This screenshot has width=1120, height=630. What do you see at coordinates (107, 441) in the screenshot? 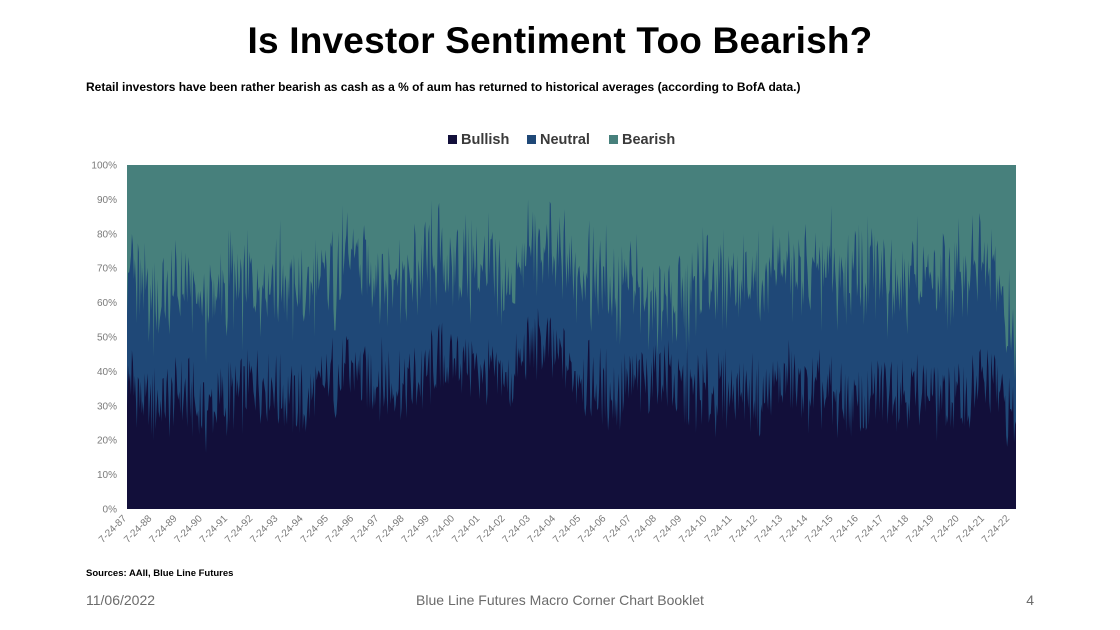
I see `y-tick-label: 20%` at bounding box center [107, 441].